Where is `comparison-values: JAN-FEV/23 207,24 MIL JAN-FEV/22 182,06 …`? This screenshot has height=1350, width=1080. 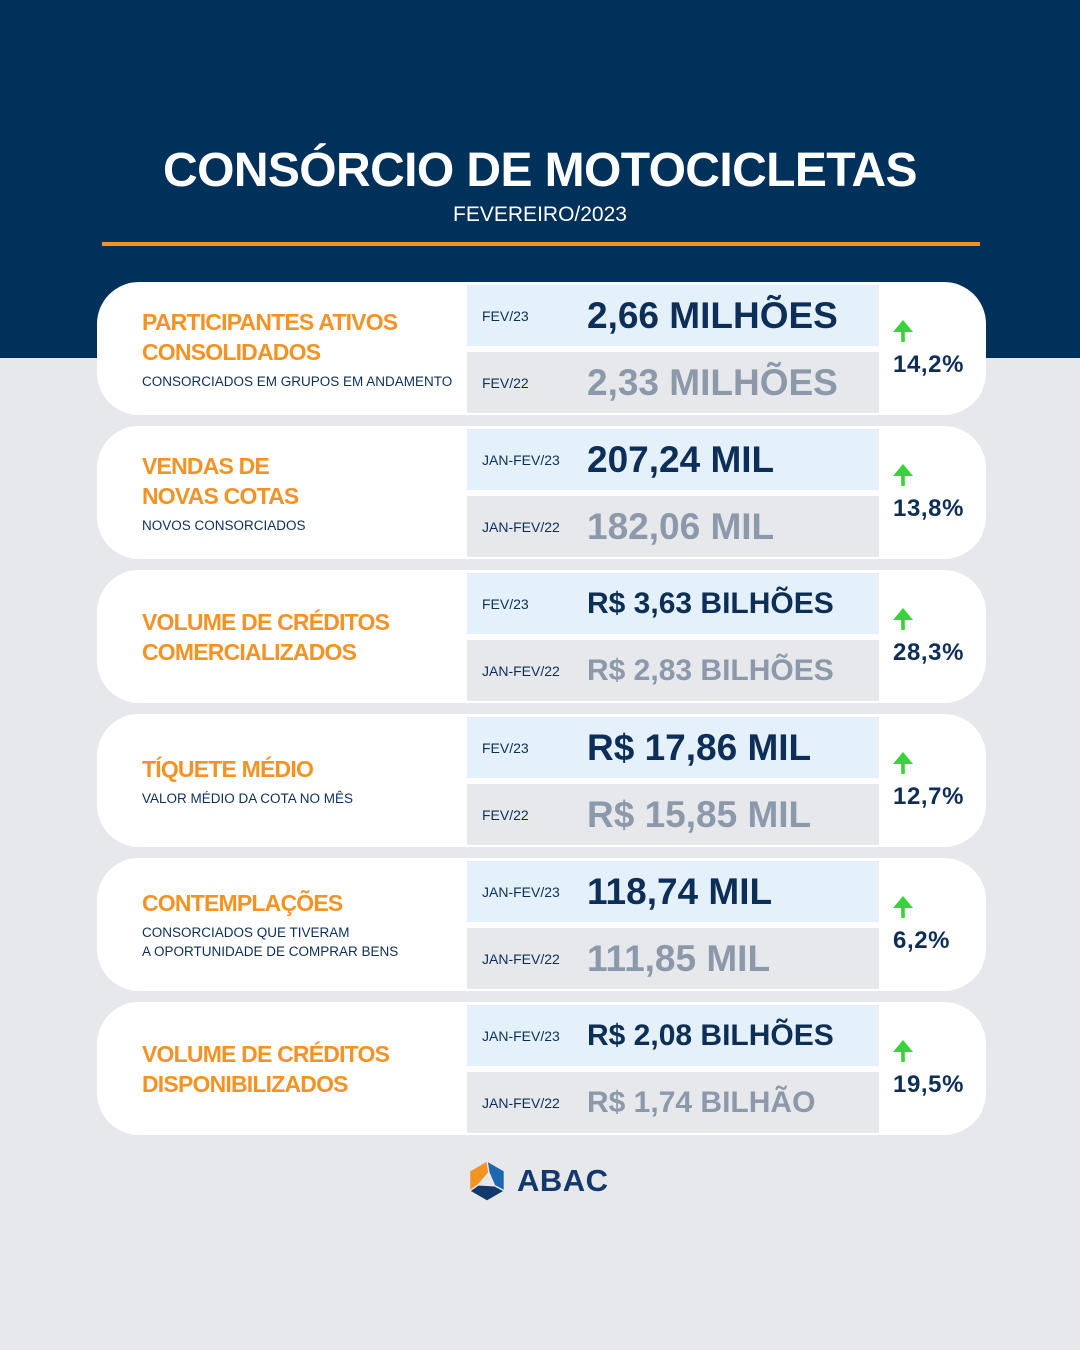 comparison-values: JAN-FEV/23 207,24 MIL JAN-FEV/22 182,06 … is located at coordinates (673, 493).